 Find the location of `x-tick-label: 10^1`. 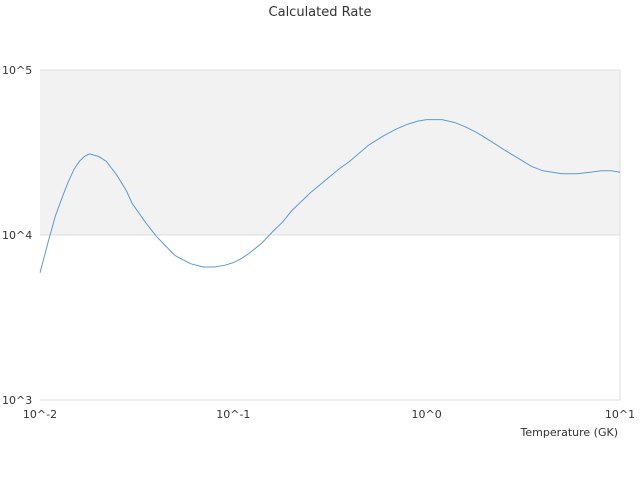

x-tick-label: 10^1 is located at coordinates (620, 414).